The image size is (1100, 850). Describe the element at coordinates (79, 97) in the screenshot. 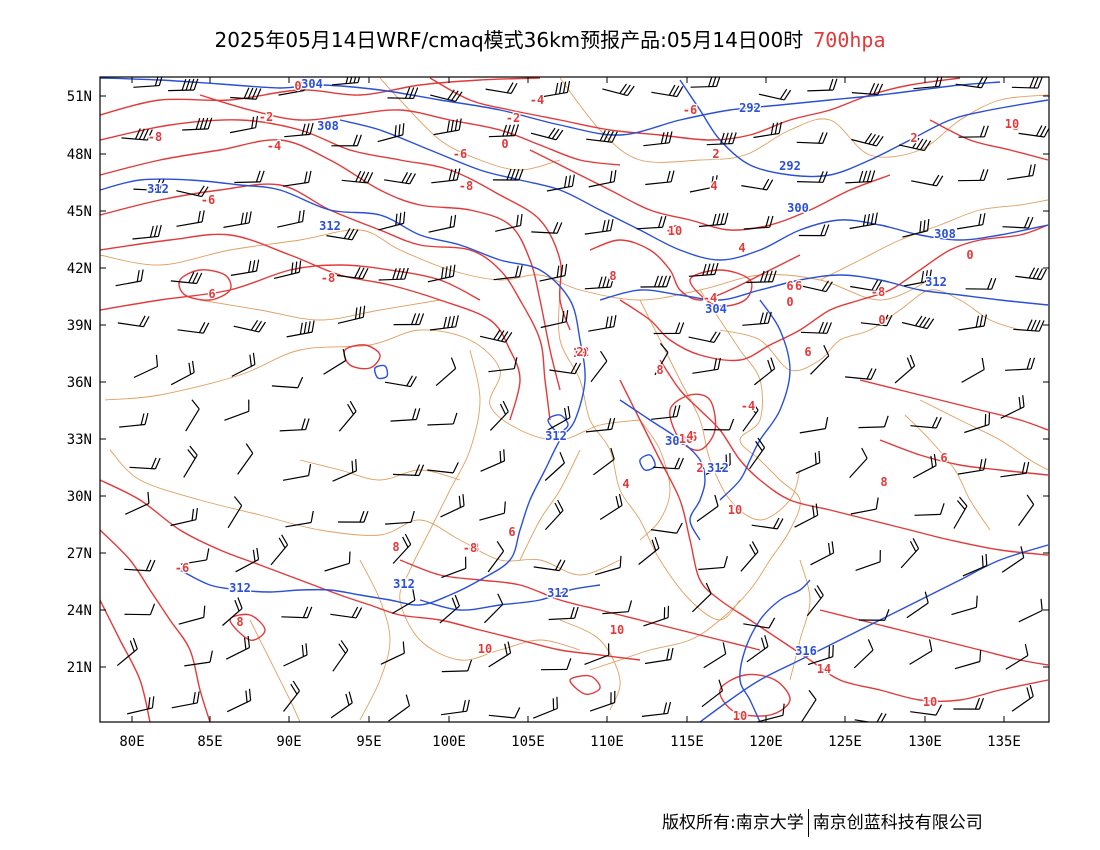

I see `lat-label: 51N` at that location.